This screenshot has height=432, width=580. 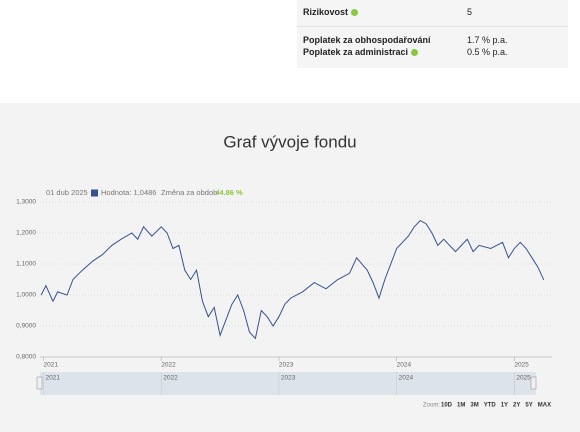 I want to click on info-key: Poplatek za administraci, so click(x=361, y=52).